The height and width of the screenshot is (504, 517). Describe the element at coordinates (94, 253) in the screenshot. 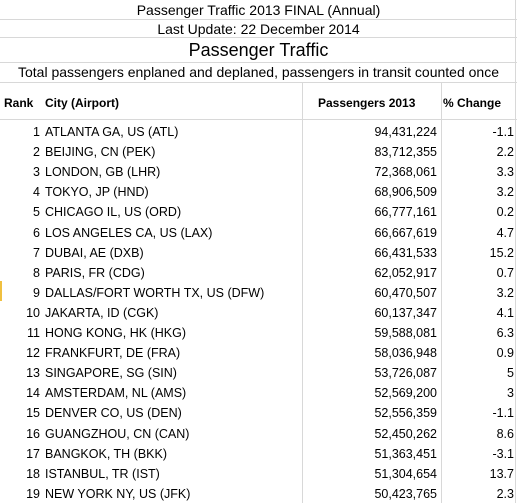

I see `city-cell: DUBAI, AE (DXB)` at that location.